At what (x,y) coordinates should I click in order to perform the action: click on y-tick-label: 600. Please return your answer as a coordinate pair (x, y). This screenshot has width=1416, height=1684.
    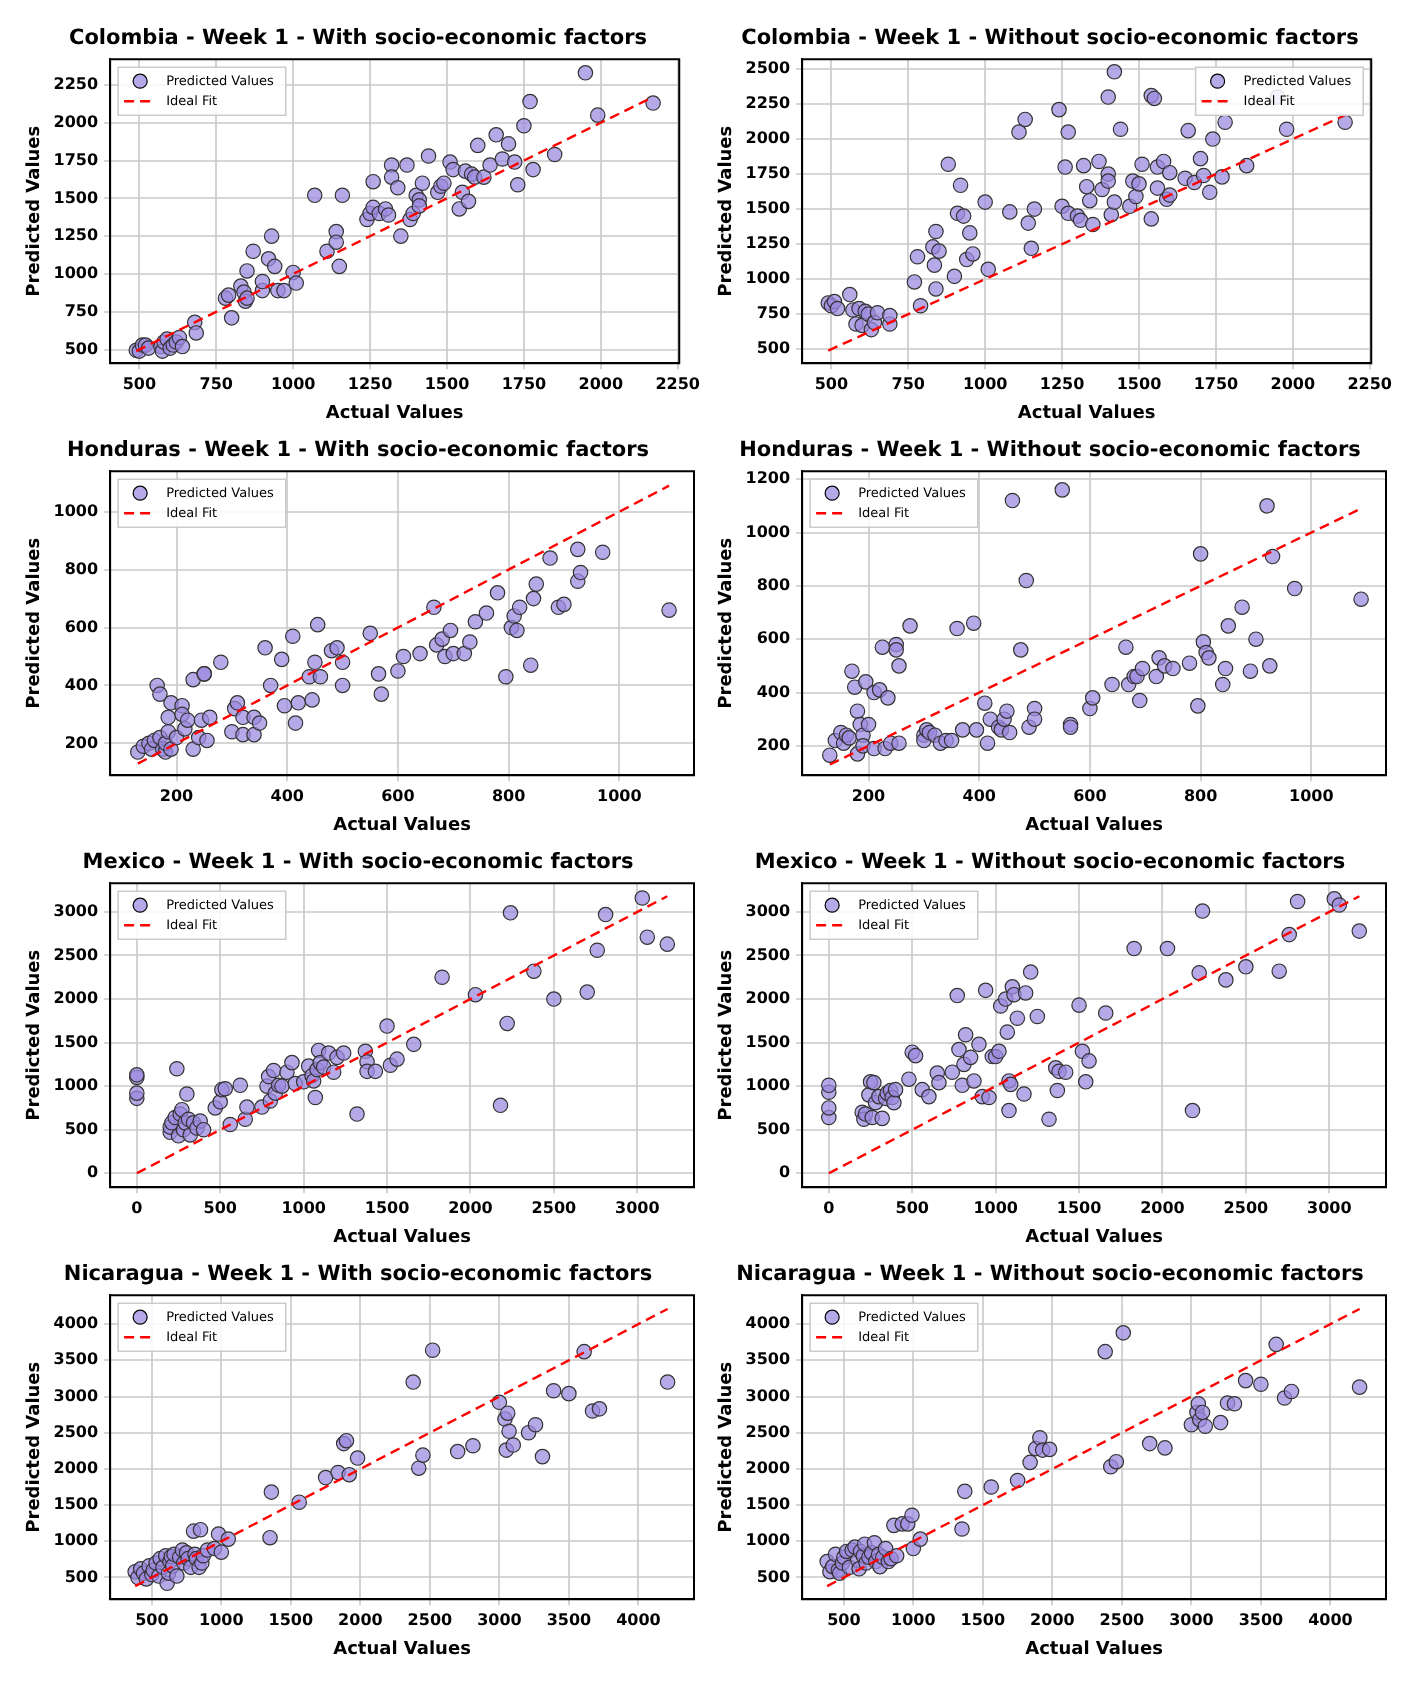
    Looking at the image, I should click on (81, 626).